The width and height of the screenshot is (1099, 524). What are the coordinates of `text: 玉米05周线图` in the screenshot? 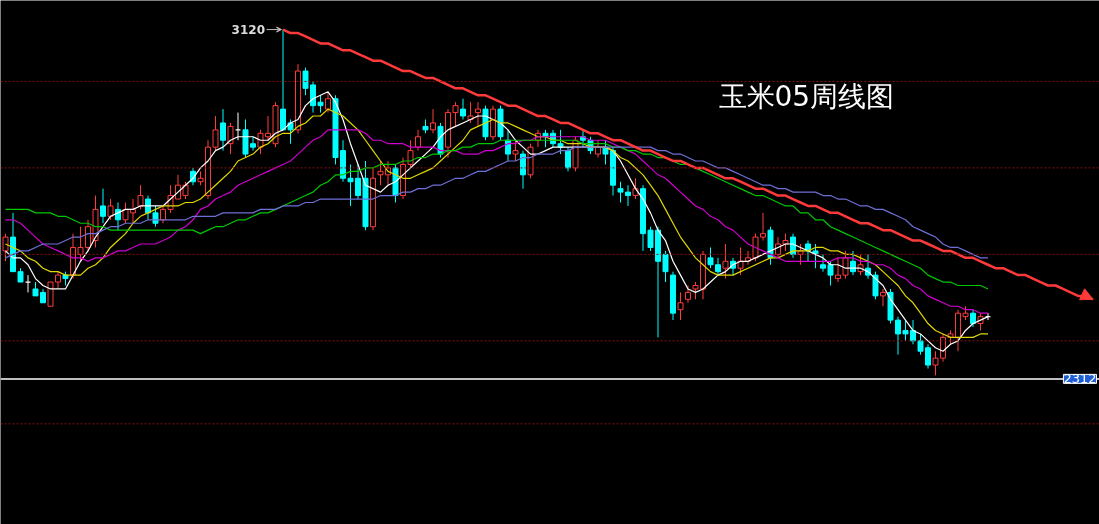 It's located at (806, 96).